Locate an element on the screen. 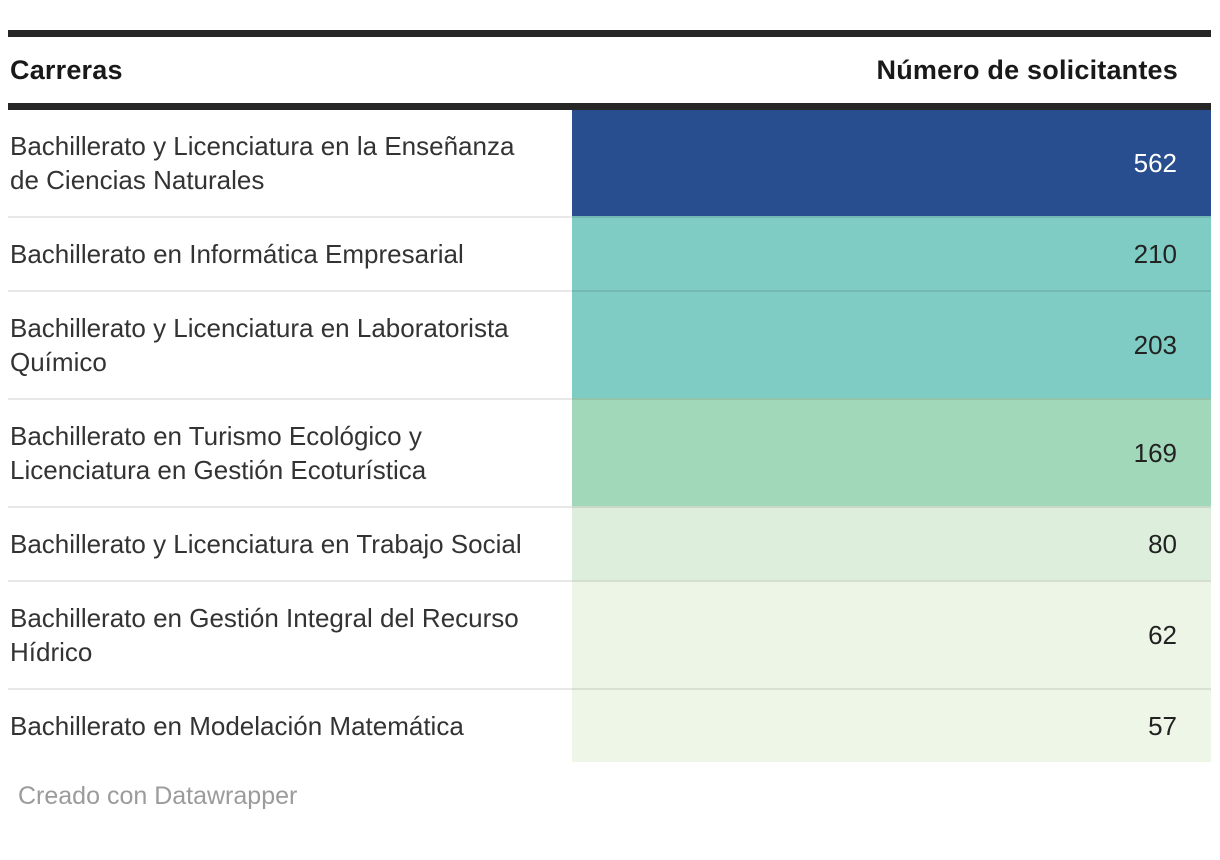 This screenshot has height=860, width=1220. column-header-careers: Carreras is located at coordinates (66, 69).